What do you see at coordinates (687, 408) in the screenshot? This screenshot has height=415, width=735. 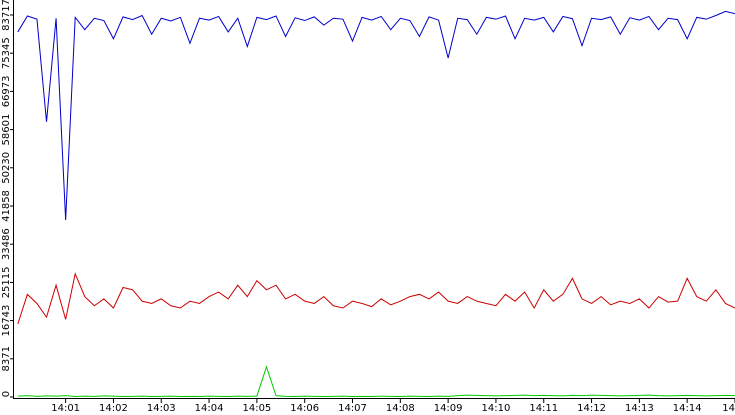 I see `x-tick-label: 14:14` at bounding box center [687, 408].